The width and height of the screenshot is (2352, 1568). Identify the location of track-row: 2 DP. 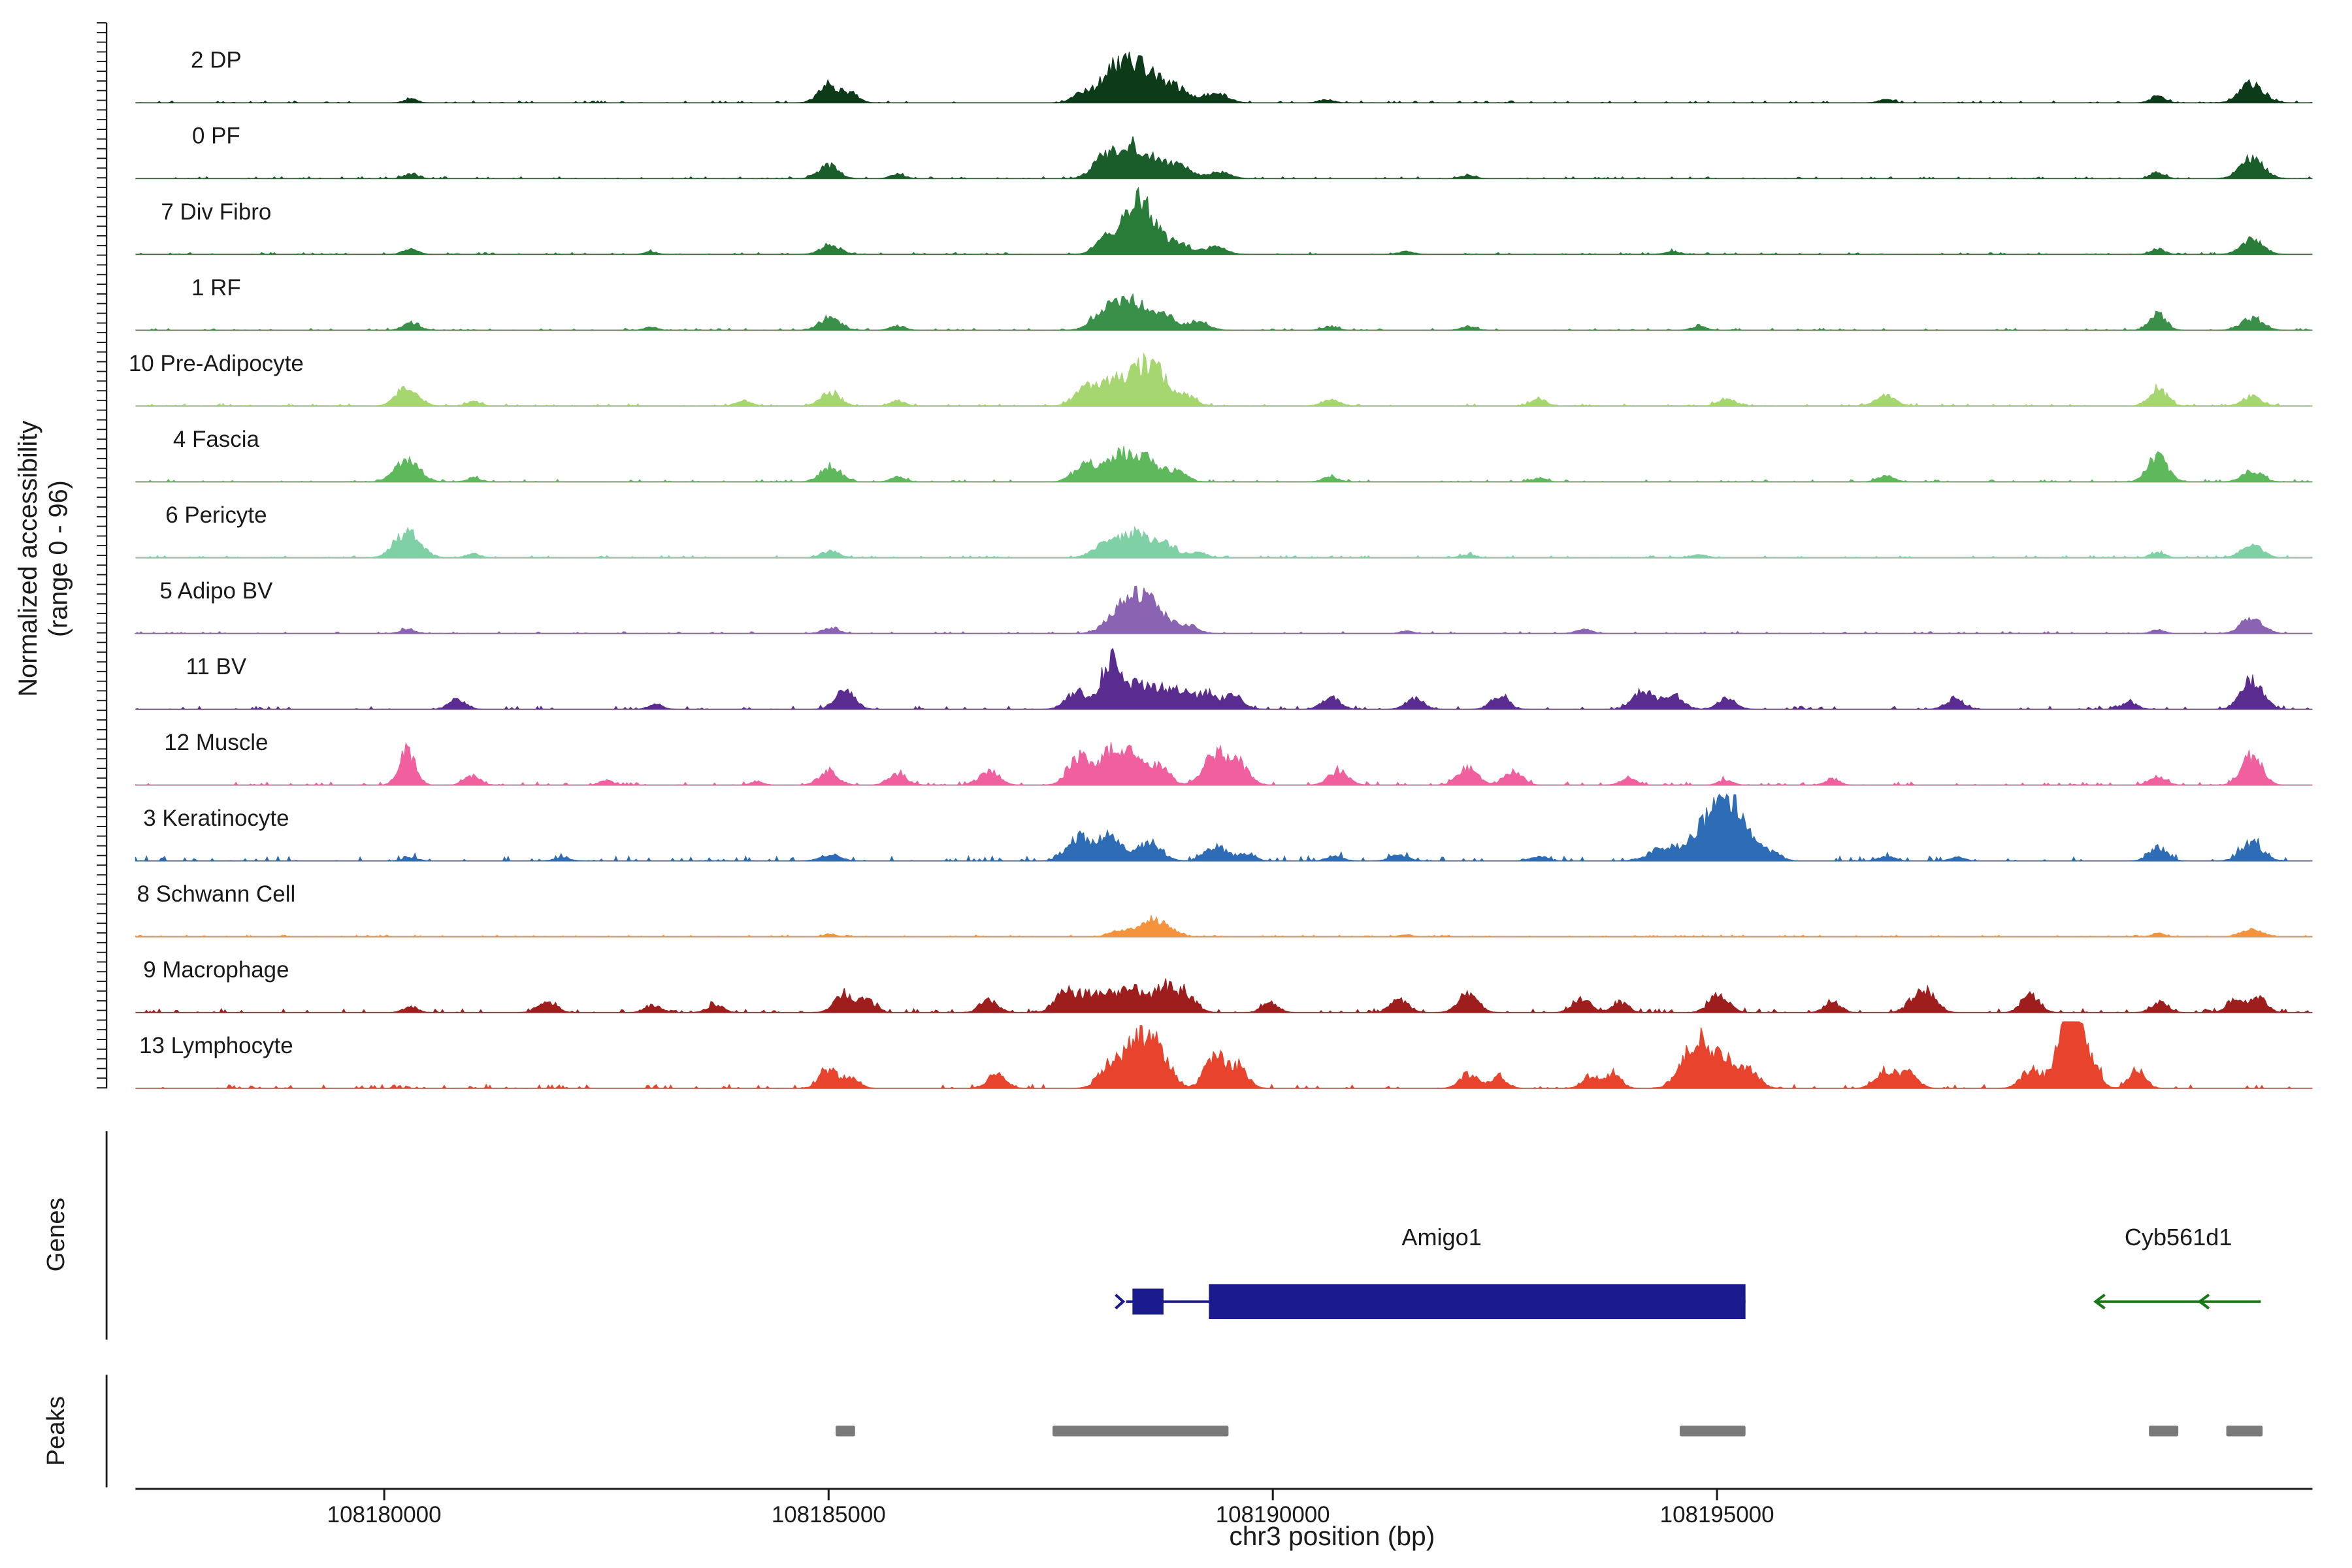
(1224, 76).